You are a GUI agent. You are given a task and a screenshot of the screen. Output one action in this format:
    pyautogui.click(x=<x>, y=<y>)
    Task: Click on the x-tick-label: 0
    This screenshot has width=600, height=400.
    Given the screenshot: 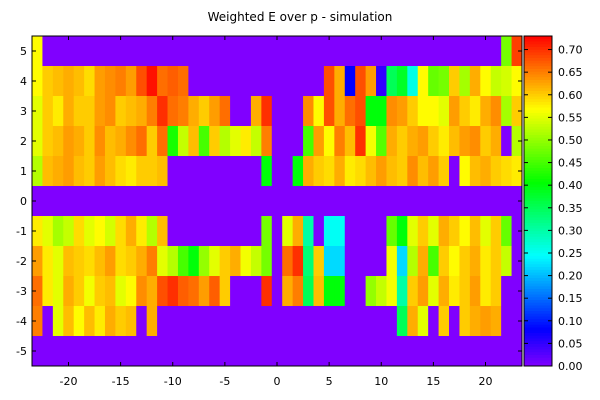 What is the action you would take?
    pyautogui.click(x=277, y=381)
    